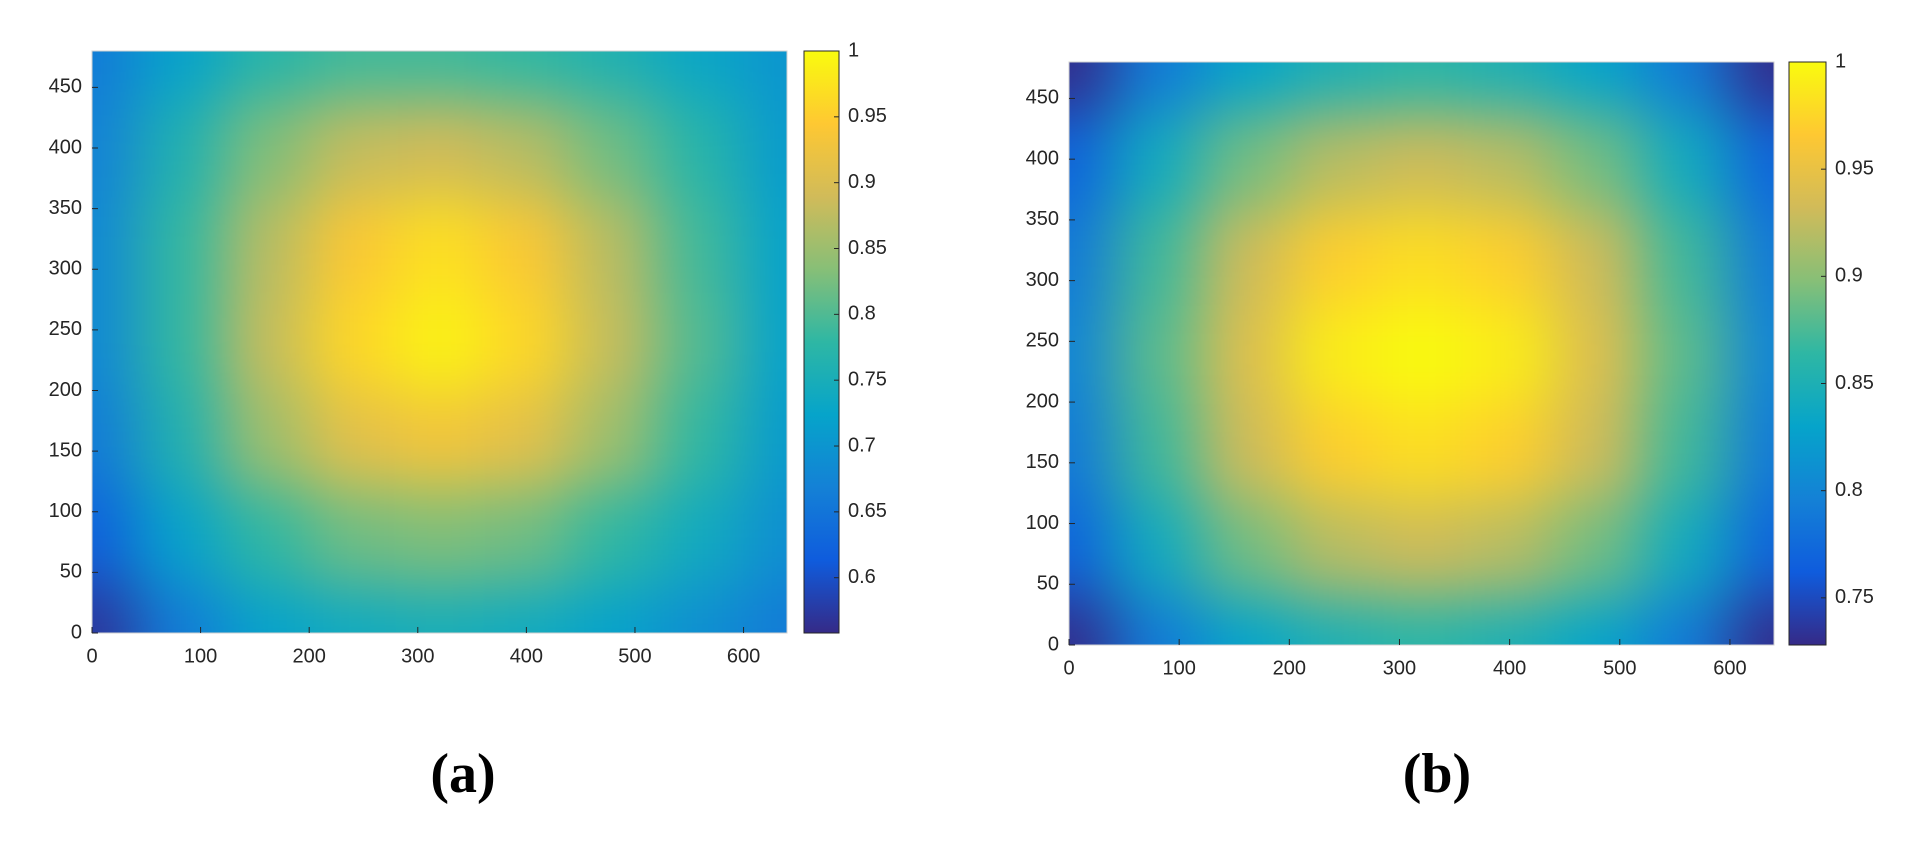 This screenshot has height=864, width=1913. What do you see at coordinates (1437, 774) in the screenshot?
I see `panel-caption: (b)` at bounding box center [1437, 774].